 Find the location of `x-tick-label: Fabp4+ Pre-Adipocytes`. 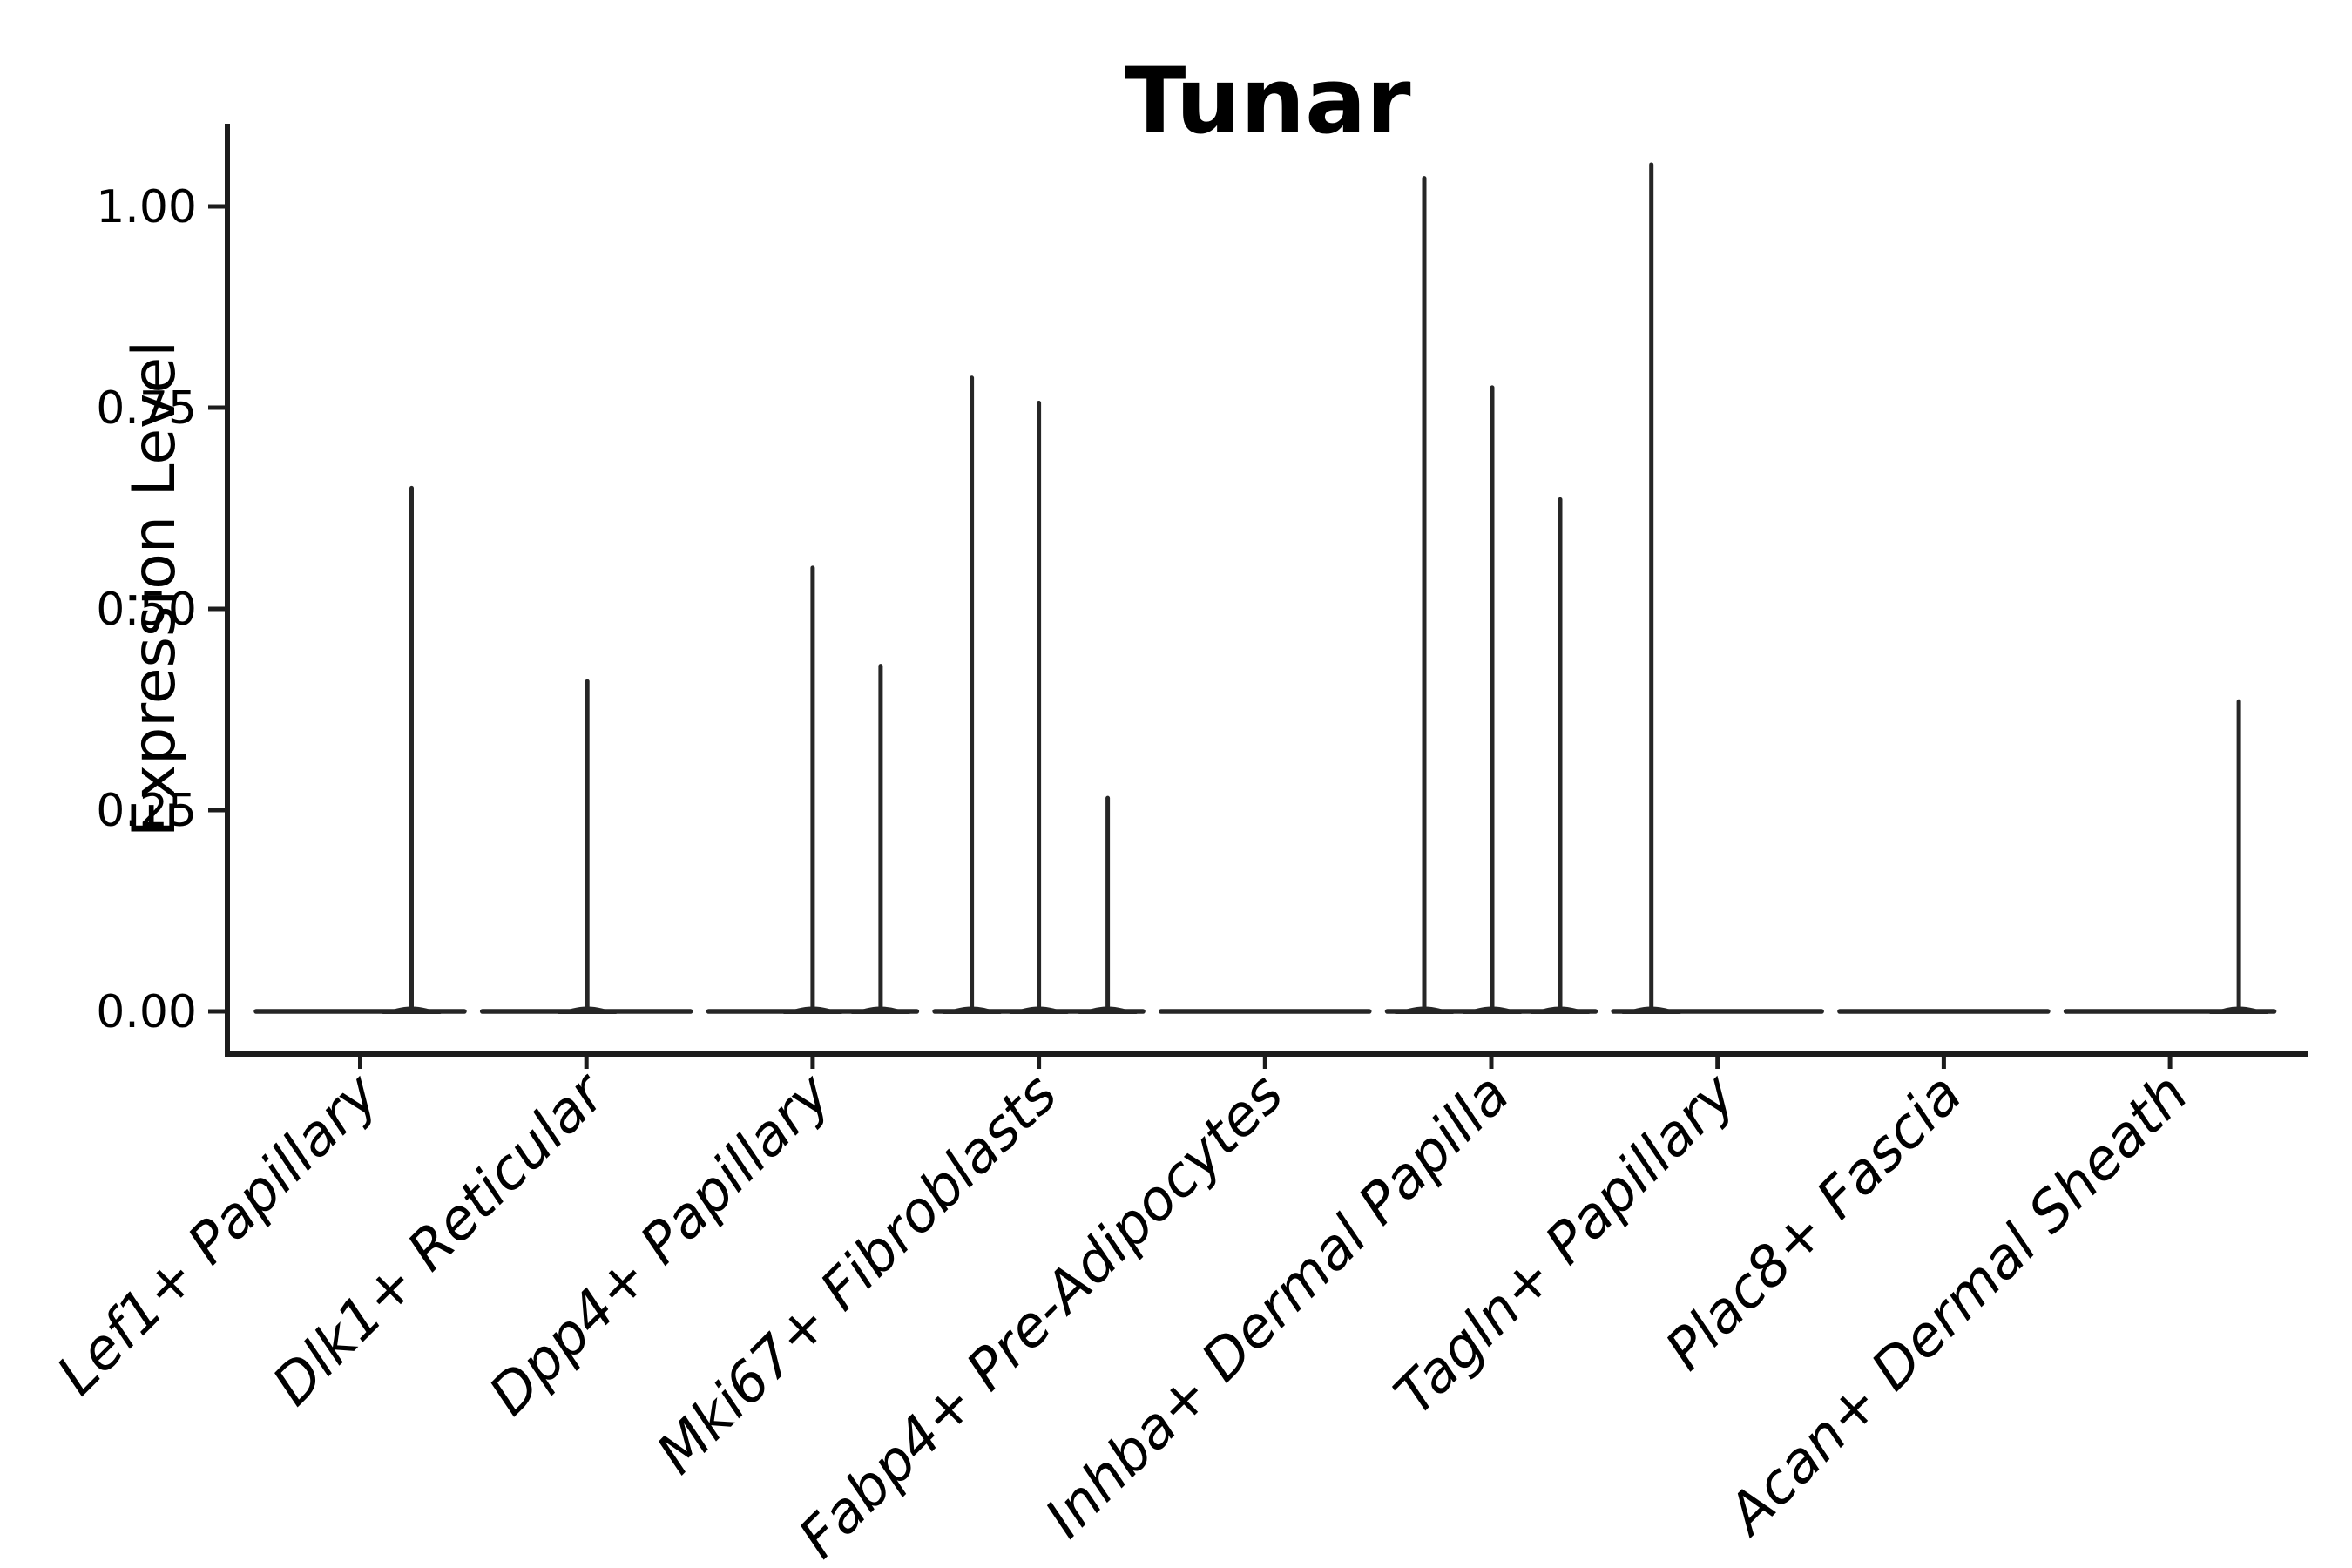

x-tick-label: Fabp4+ Pre-Adipocytes is located at coordinates (1041, 1315).